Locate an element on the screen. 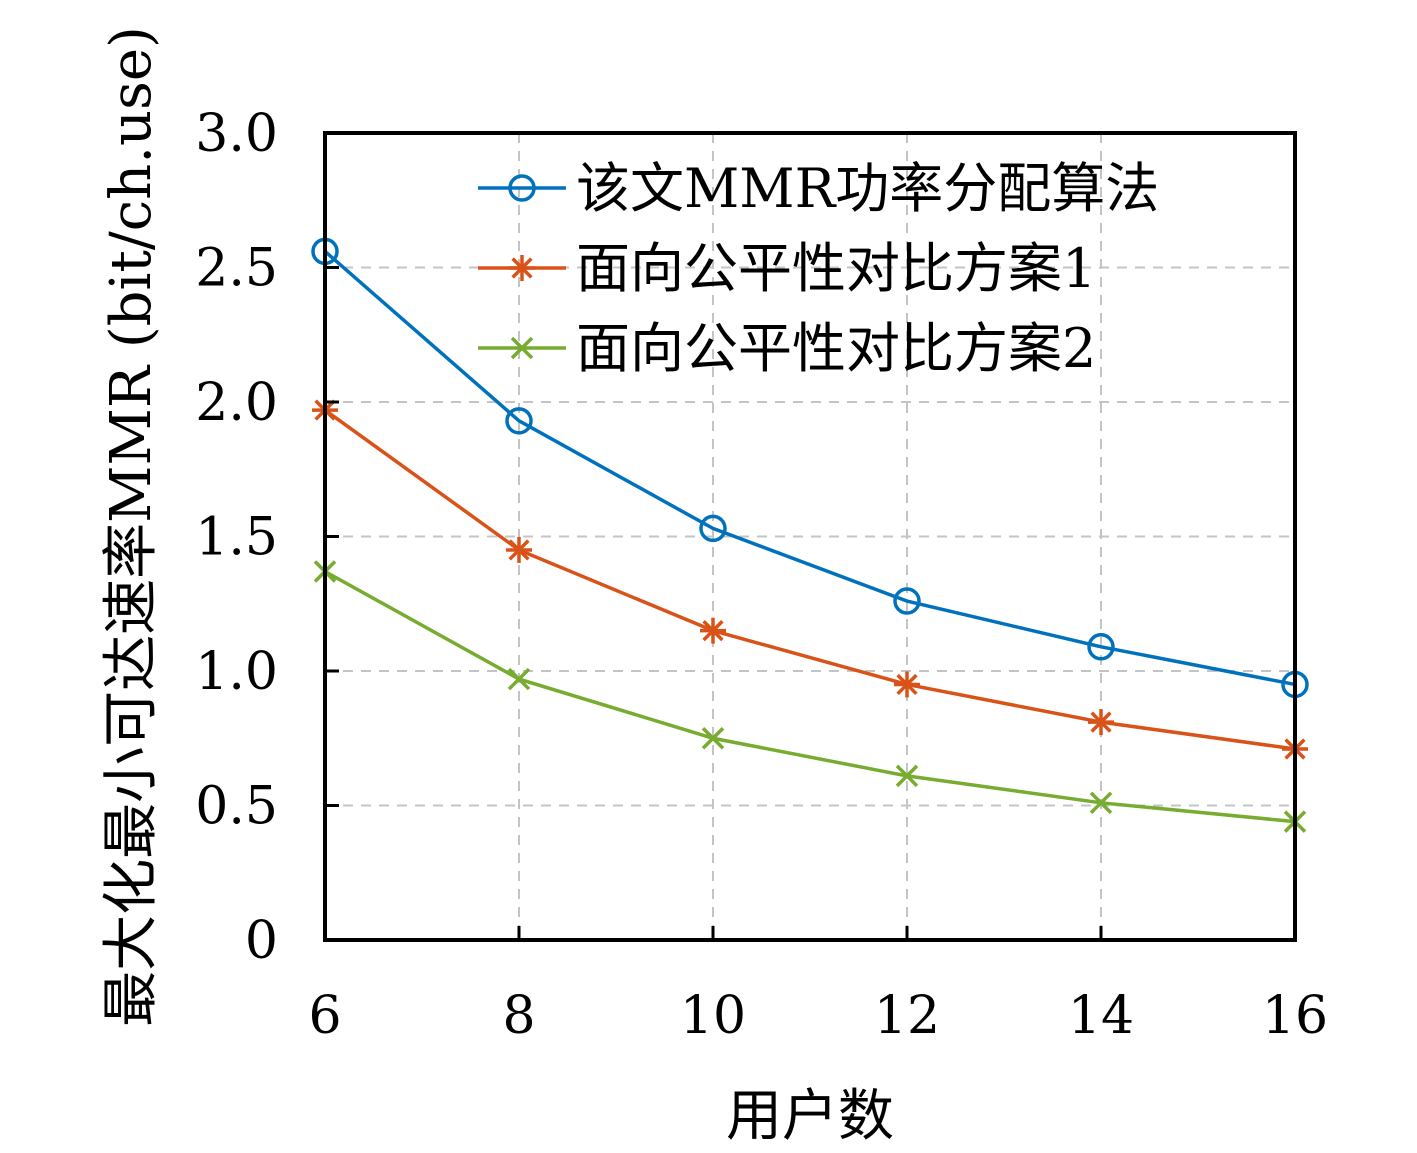  legend-entry: 面向公平性对比方案1 is located at coordinates (787, 268).